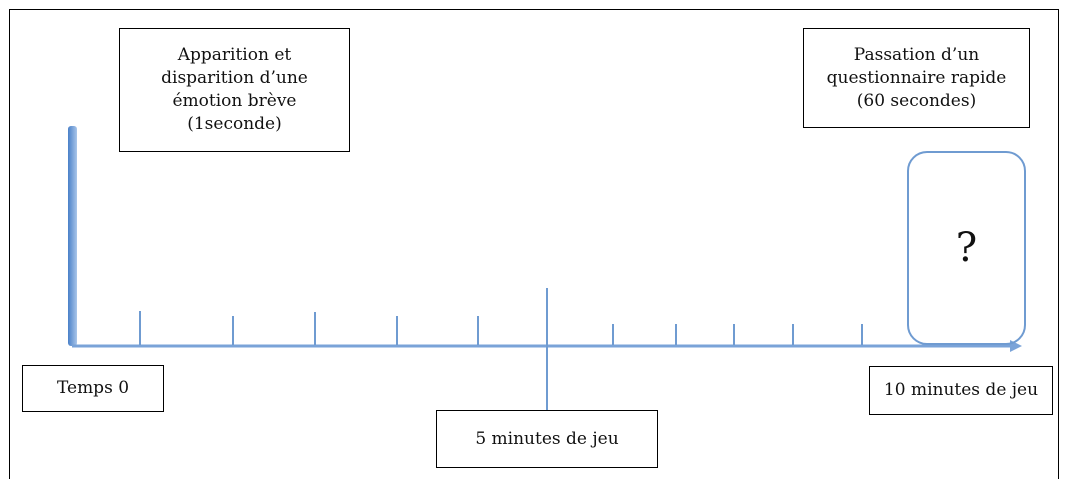 This screenshot has height=479, width=1065. I want to click on question-mark: ?, so click(966, 248).